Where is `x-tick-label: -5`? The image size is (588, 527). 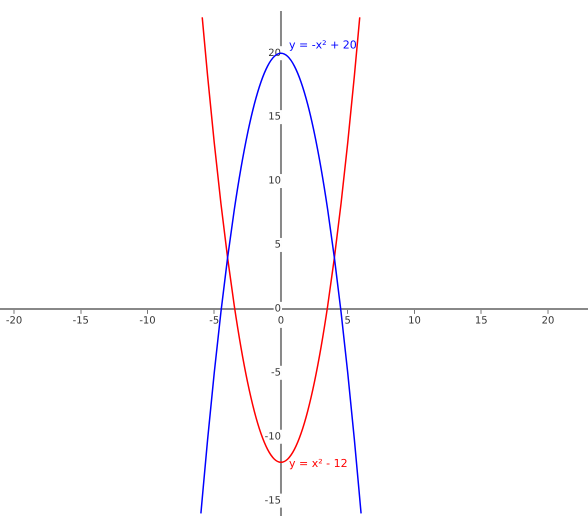 x-tick-label: -5 is located at coordinates (214, 320).